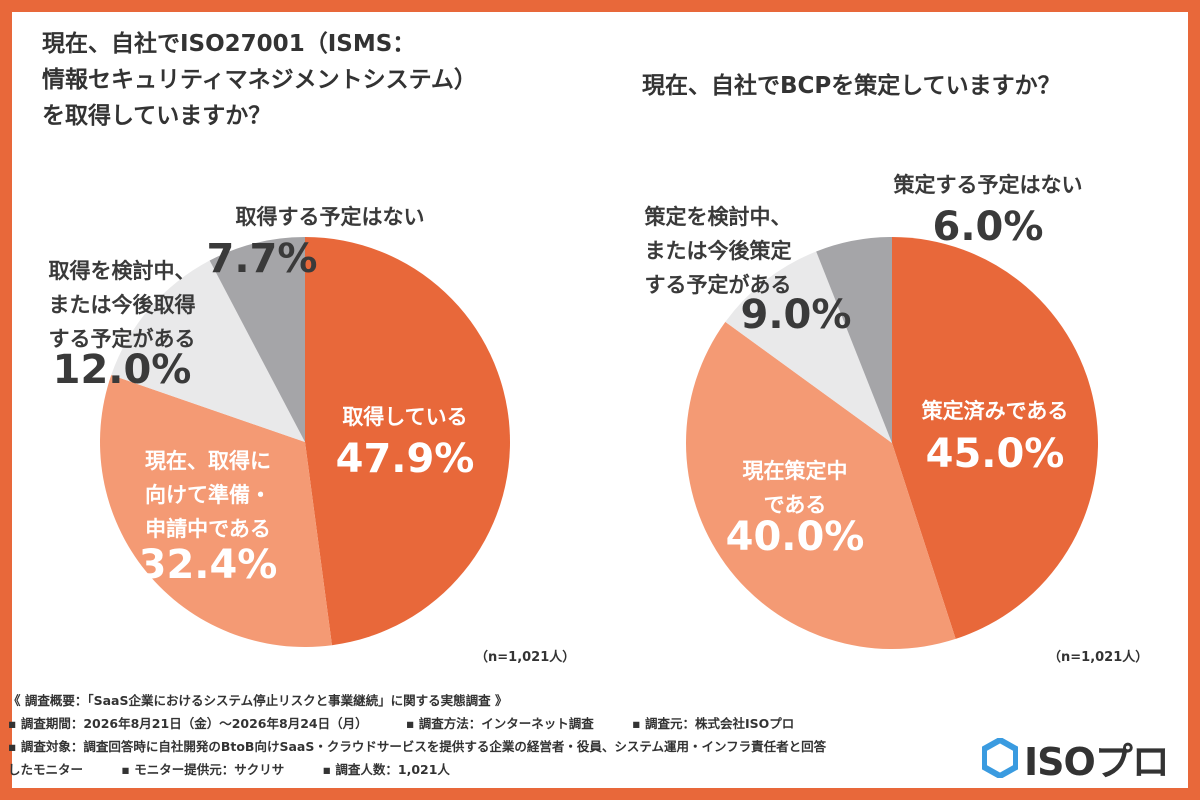  Describe the element at coordinates (122, 271) in the screenshot. I see `chart1-slice-3-label: 取得を検討中、` at that location.